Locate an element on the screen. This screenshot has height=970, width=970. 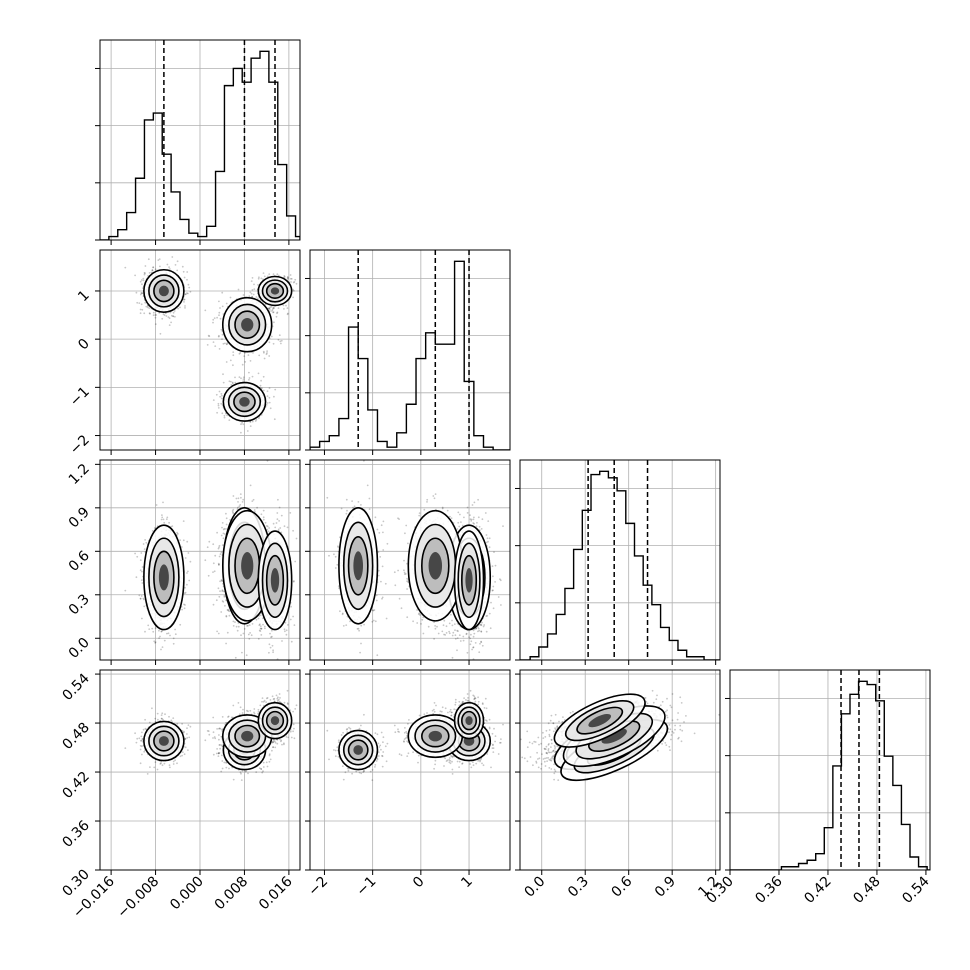
y-tick-label: −2 is located at coordinates (80, 445).